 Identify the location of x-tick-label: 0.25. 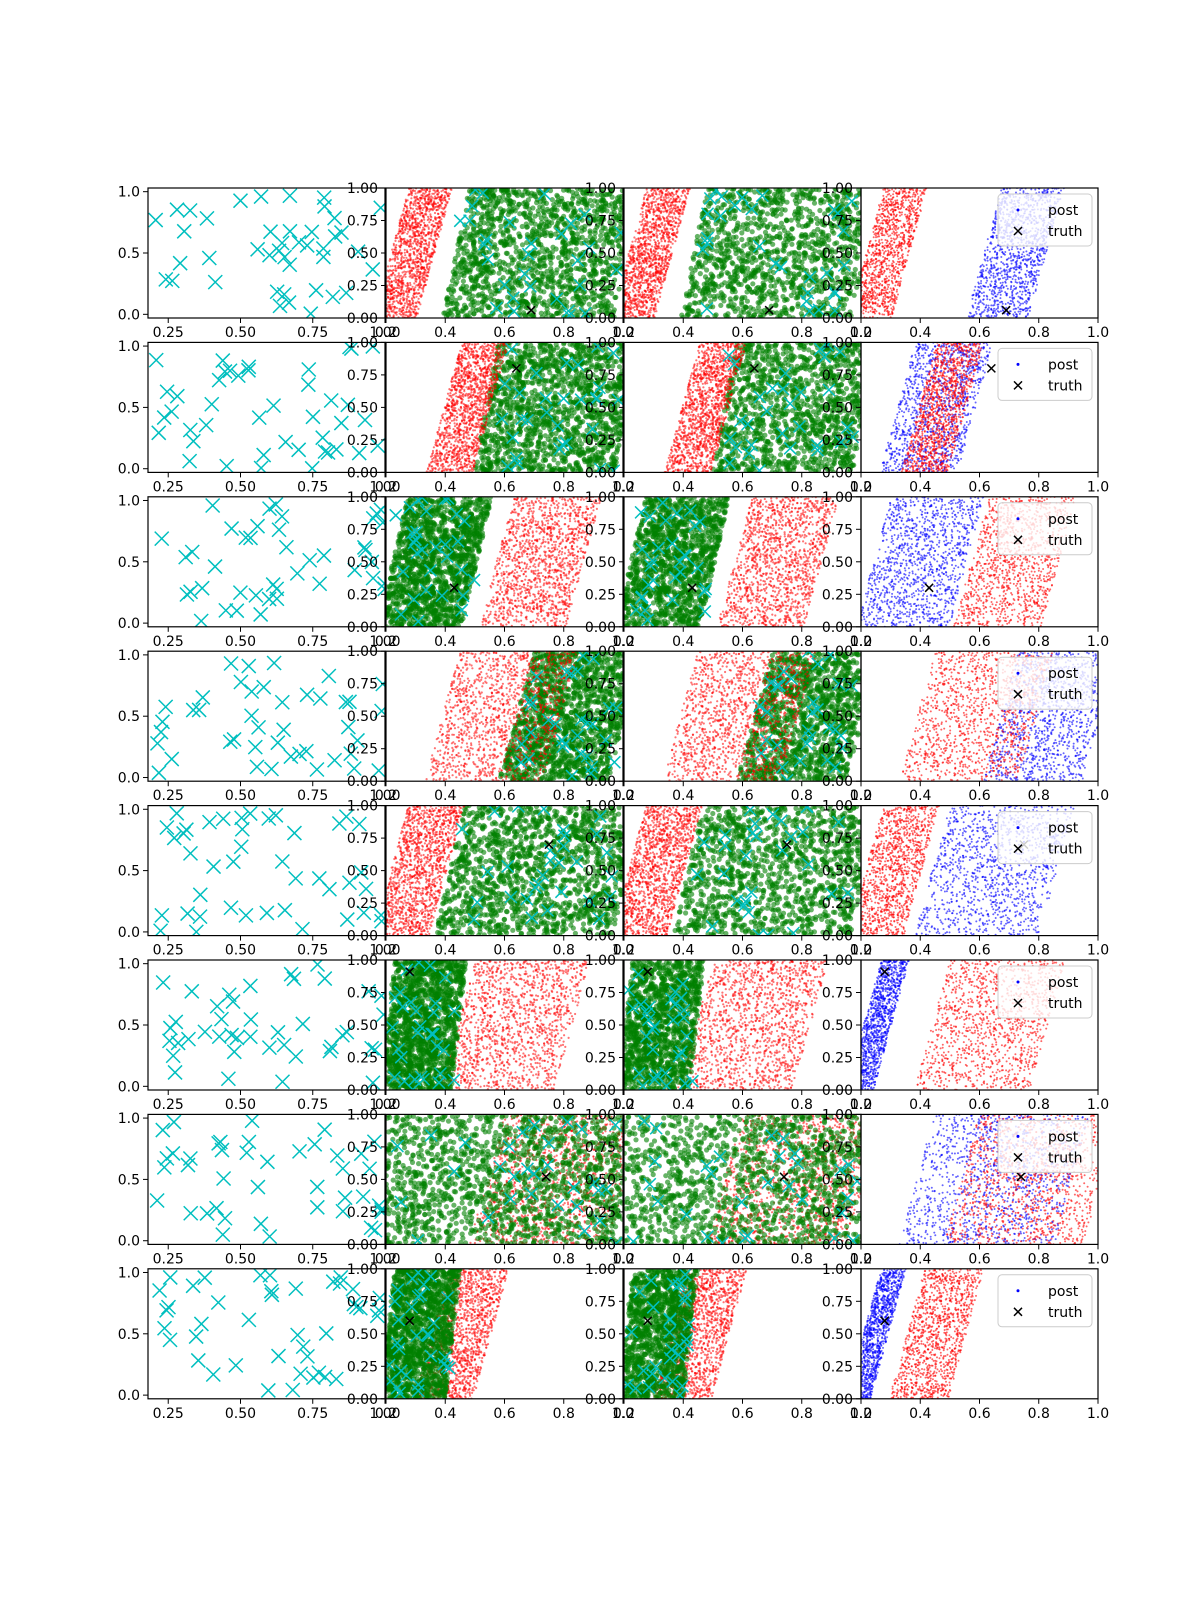
(168, 333).